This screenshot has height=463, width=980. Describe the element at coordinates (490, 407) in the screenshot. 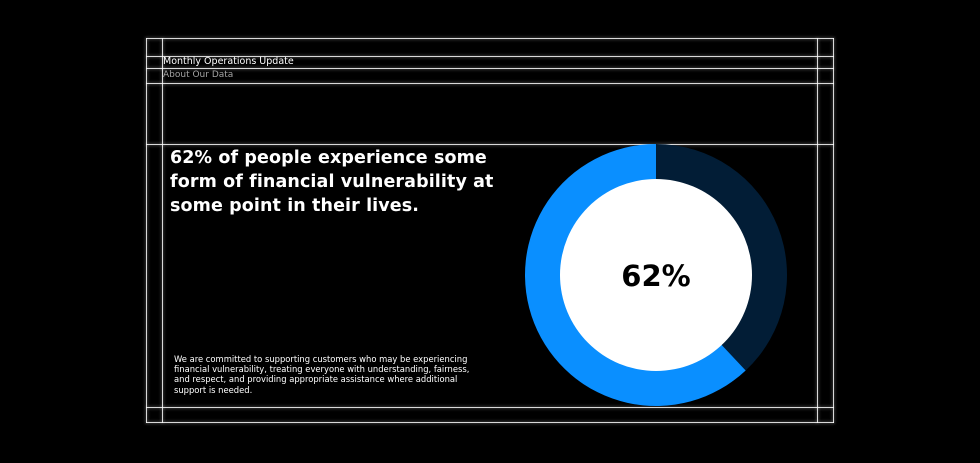

I see `guide-line-content-bottom` at that location.